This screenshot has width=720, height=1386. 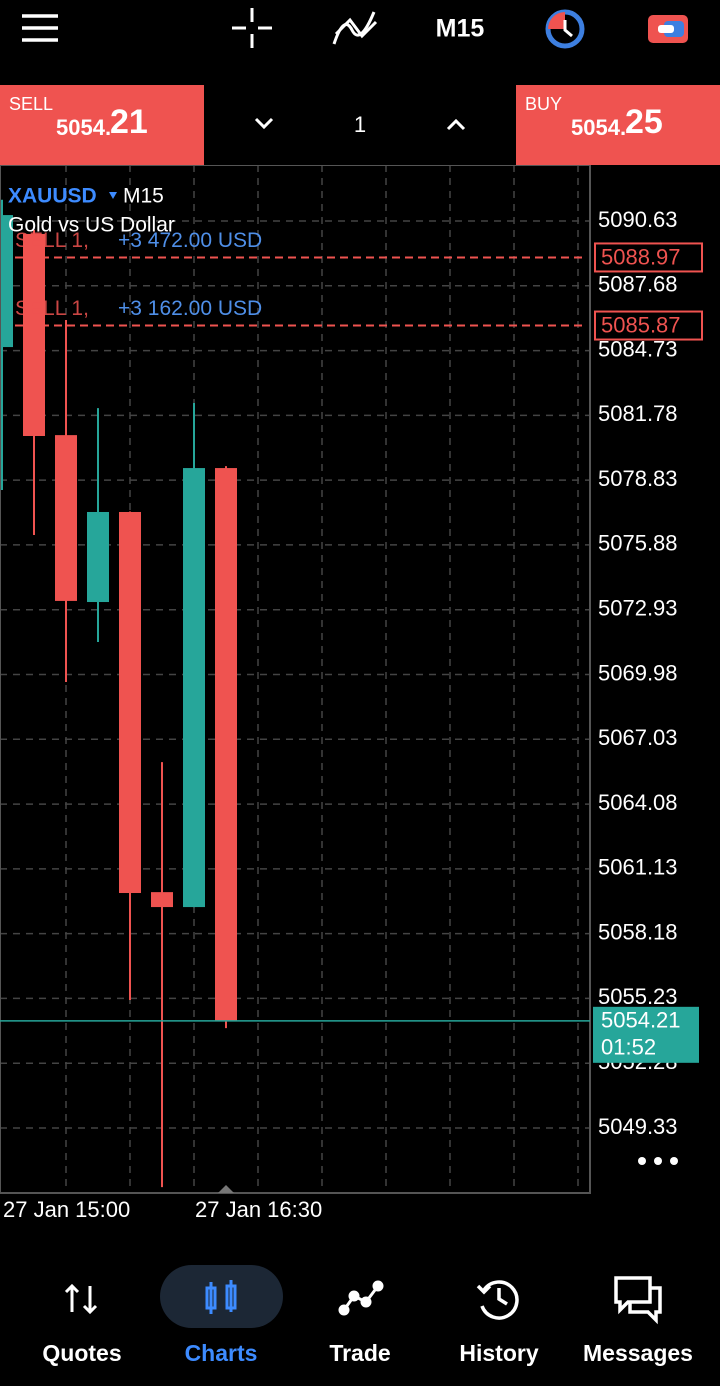 What do you see at coordinates (638, 1353) in the screenshot?
I see `nav-messages: Messages` at bounding box center [638, 1353].